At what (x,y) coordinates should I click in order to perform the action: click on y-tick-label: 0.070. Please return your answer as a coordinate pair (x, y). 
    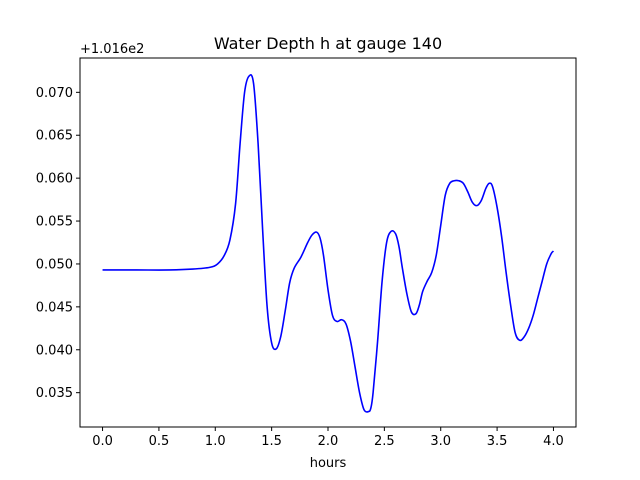
    Looking at the image, I should click on (54, 93).